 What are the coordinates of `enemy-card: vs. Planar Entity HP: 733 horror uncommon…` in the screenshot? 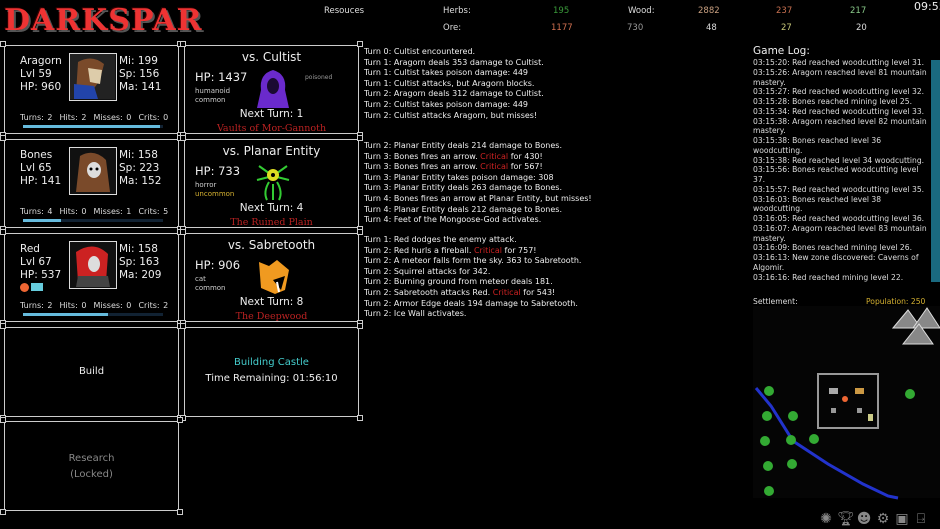 It's located at (271, 183).